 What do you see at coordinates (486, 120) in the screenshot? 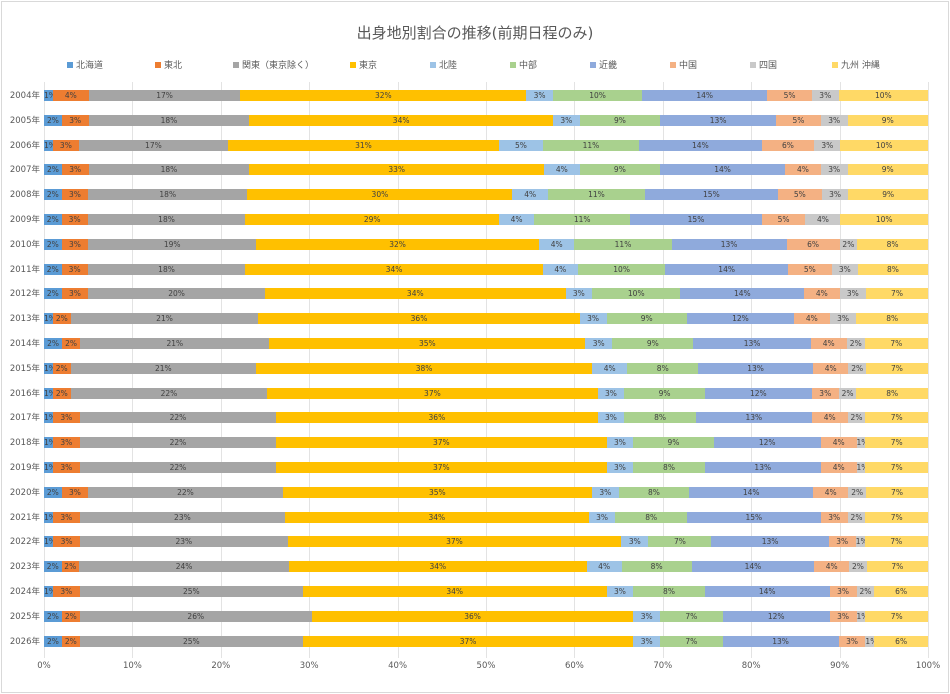
I see `bar-row: 2% 3% 18% 34% 3% 9% 13% 5% 3% 9%` at bounding box center [486, 120].